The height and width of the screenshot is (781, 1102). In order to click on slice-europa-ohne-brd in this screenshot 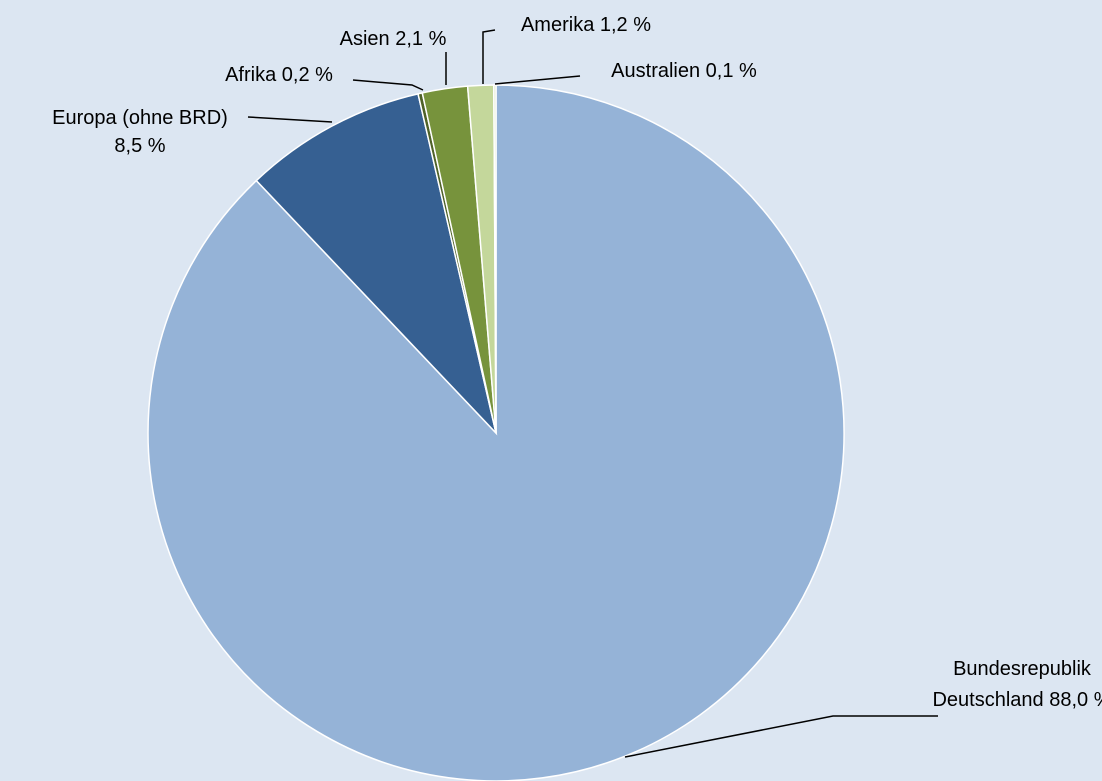, I will do `click(376, 264)`.